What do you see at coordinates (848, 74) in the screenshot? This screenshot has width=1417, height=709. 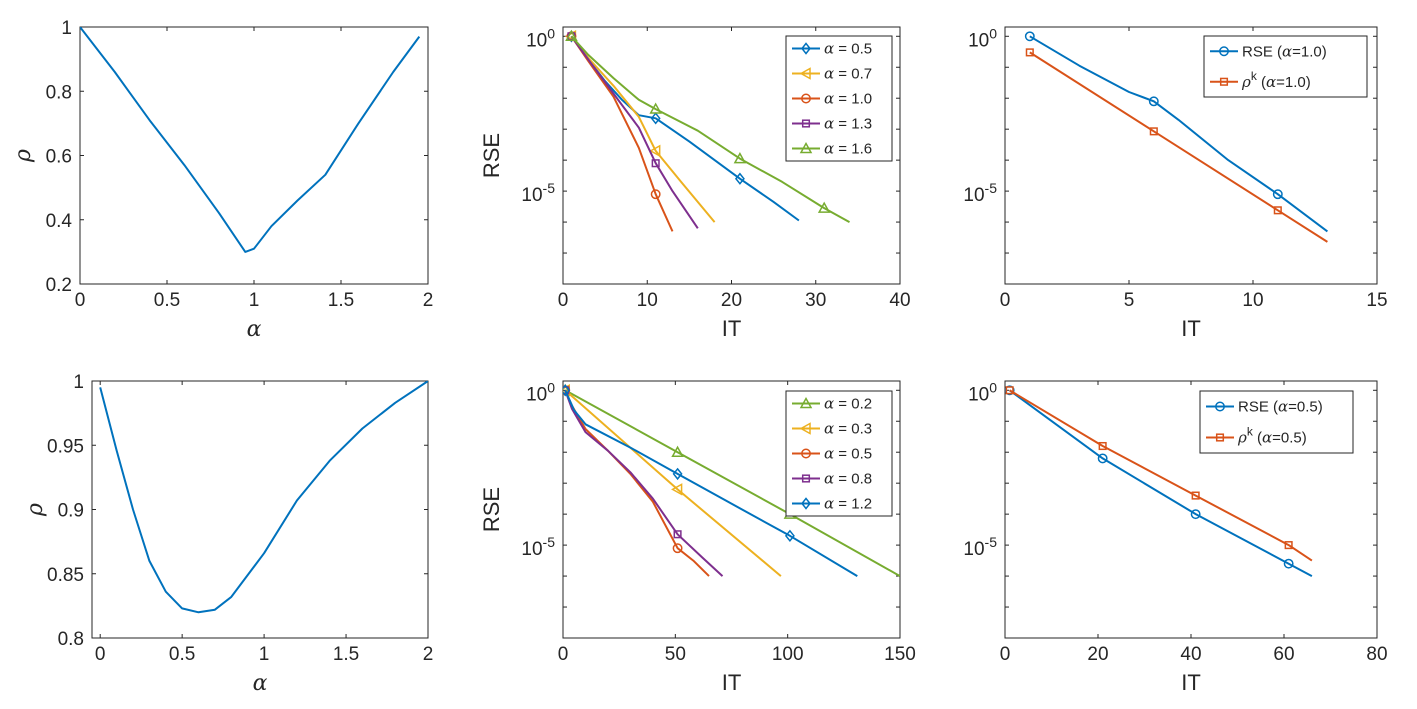 I see `legend-label: α = 0.7` at bounding box center [848, 74].